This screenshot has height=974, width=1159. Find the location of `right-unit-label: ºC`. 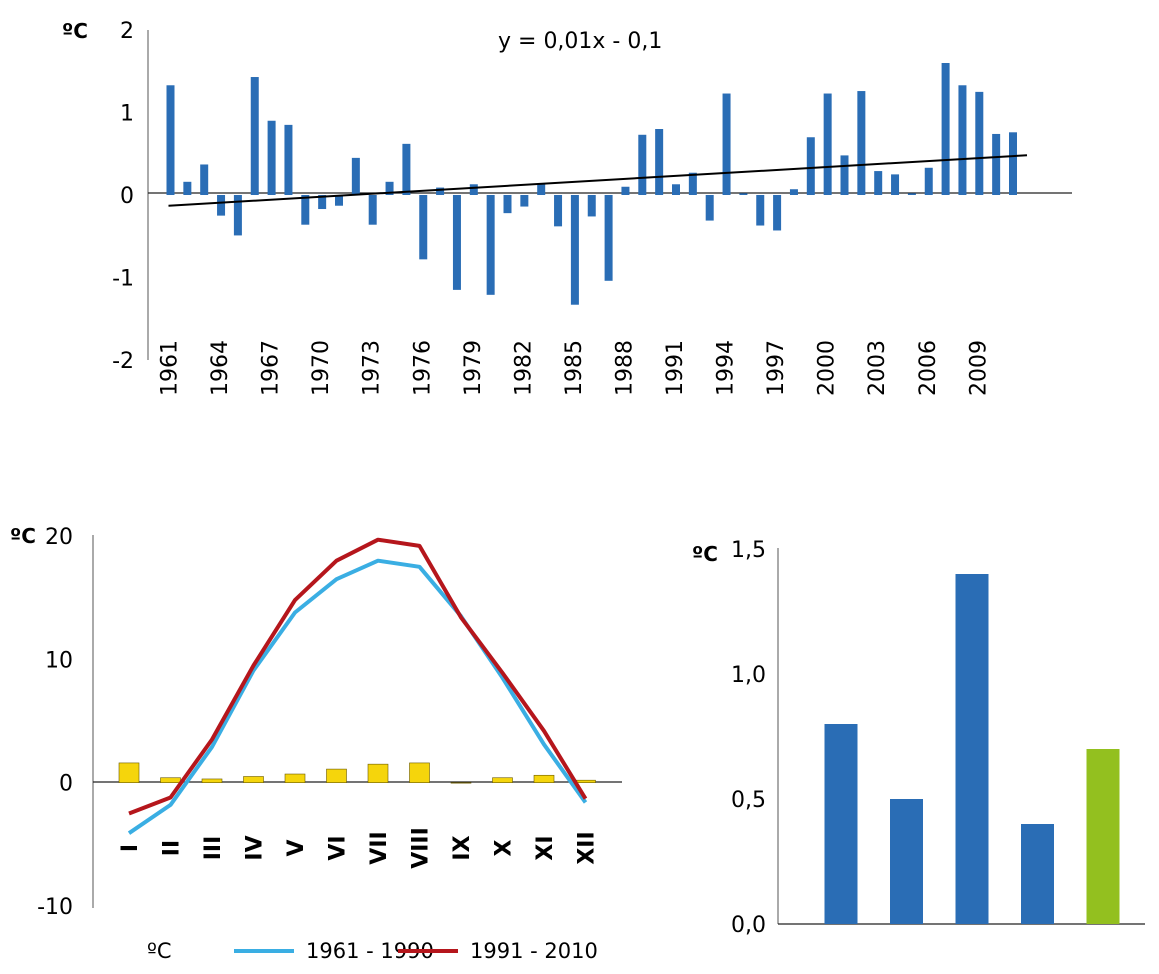

right-unit-label: ºC is located at coordinates (705, 554).